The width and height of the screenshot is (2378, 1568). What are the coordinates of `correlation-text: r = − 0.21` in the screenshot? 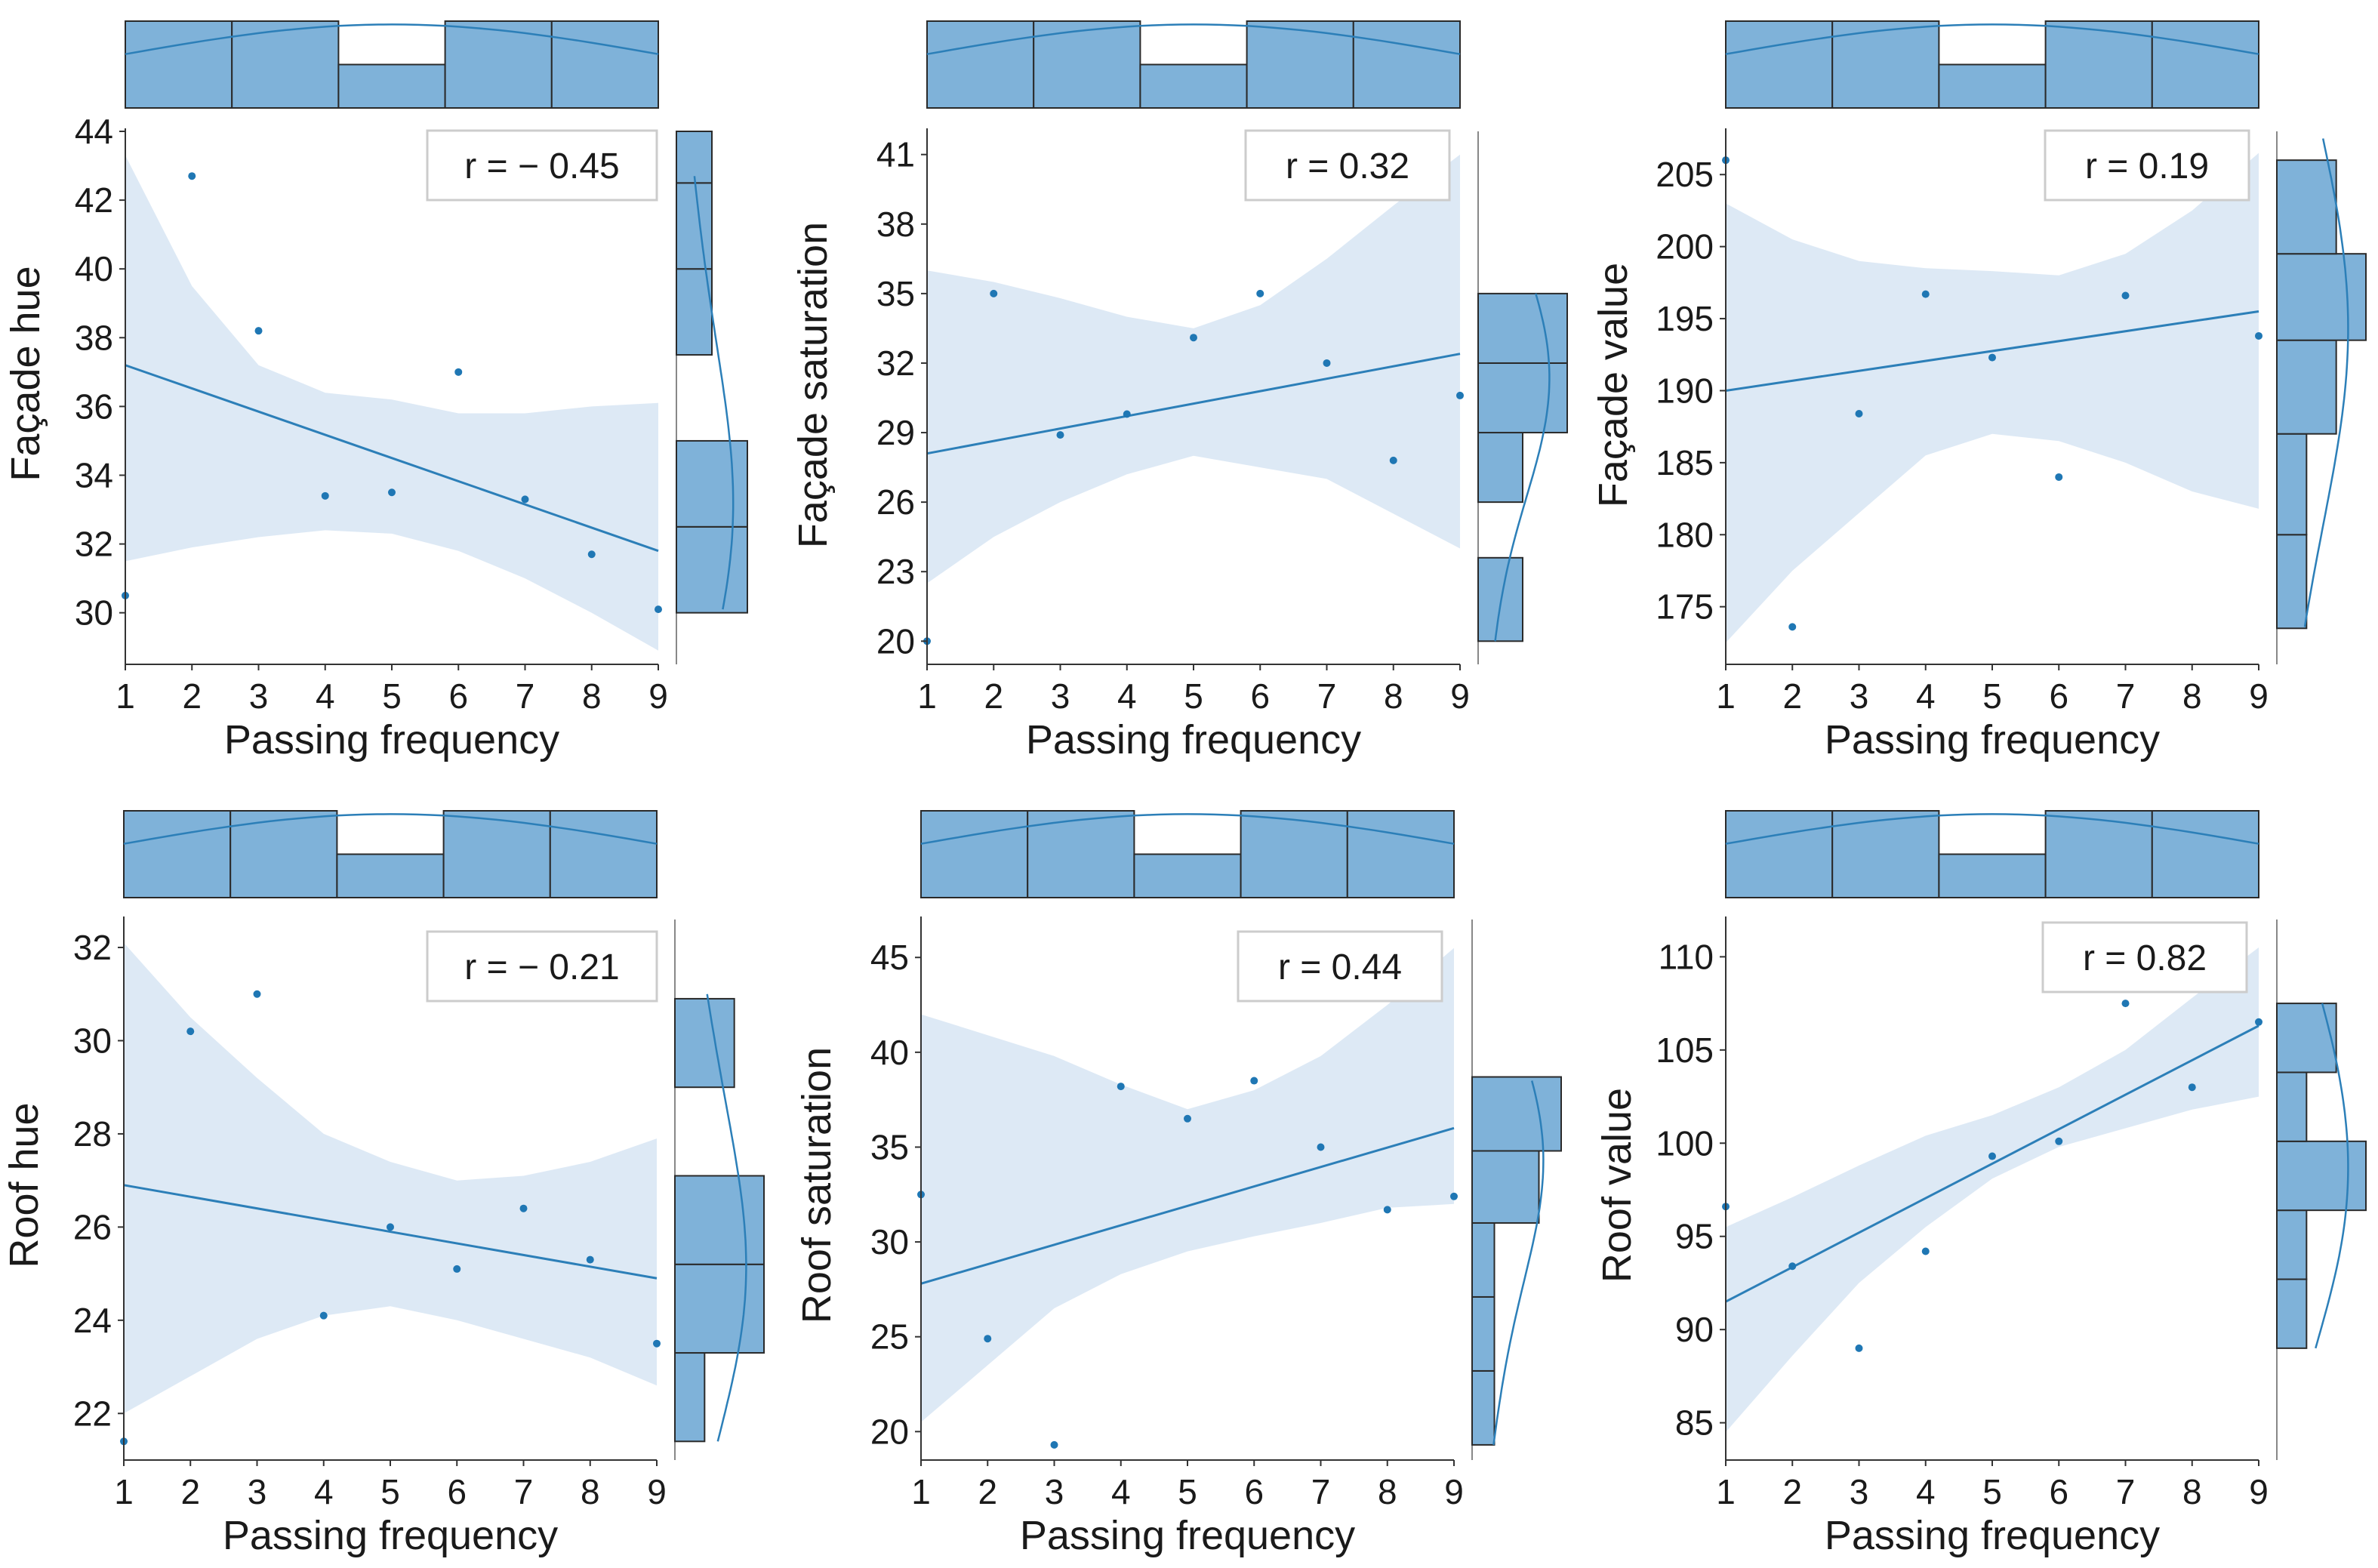 It's located at (541, 967).